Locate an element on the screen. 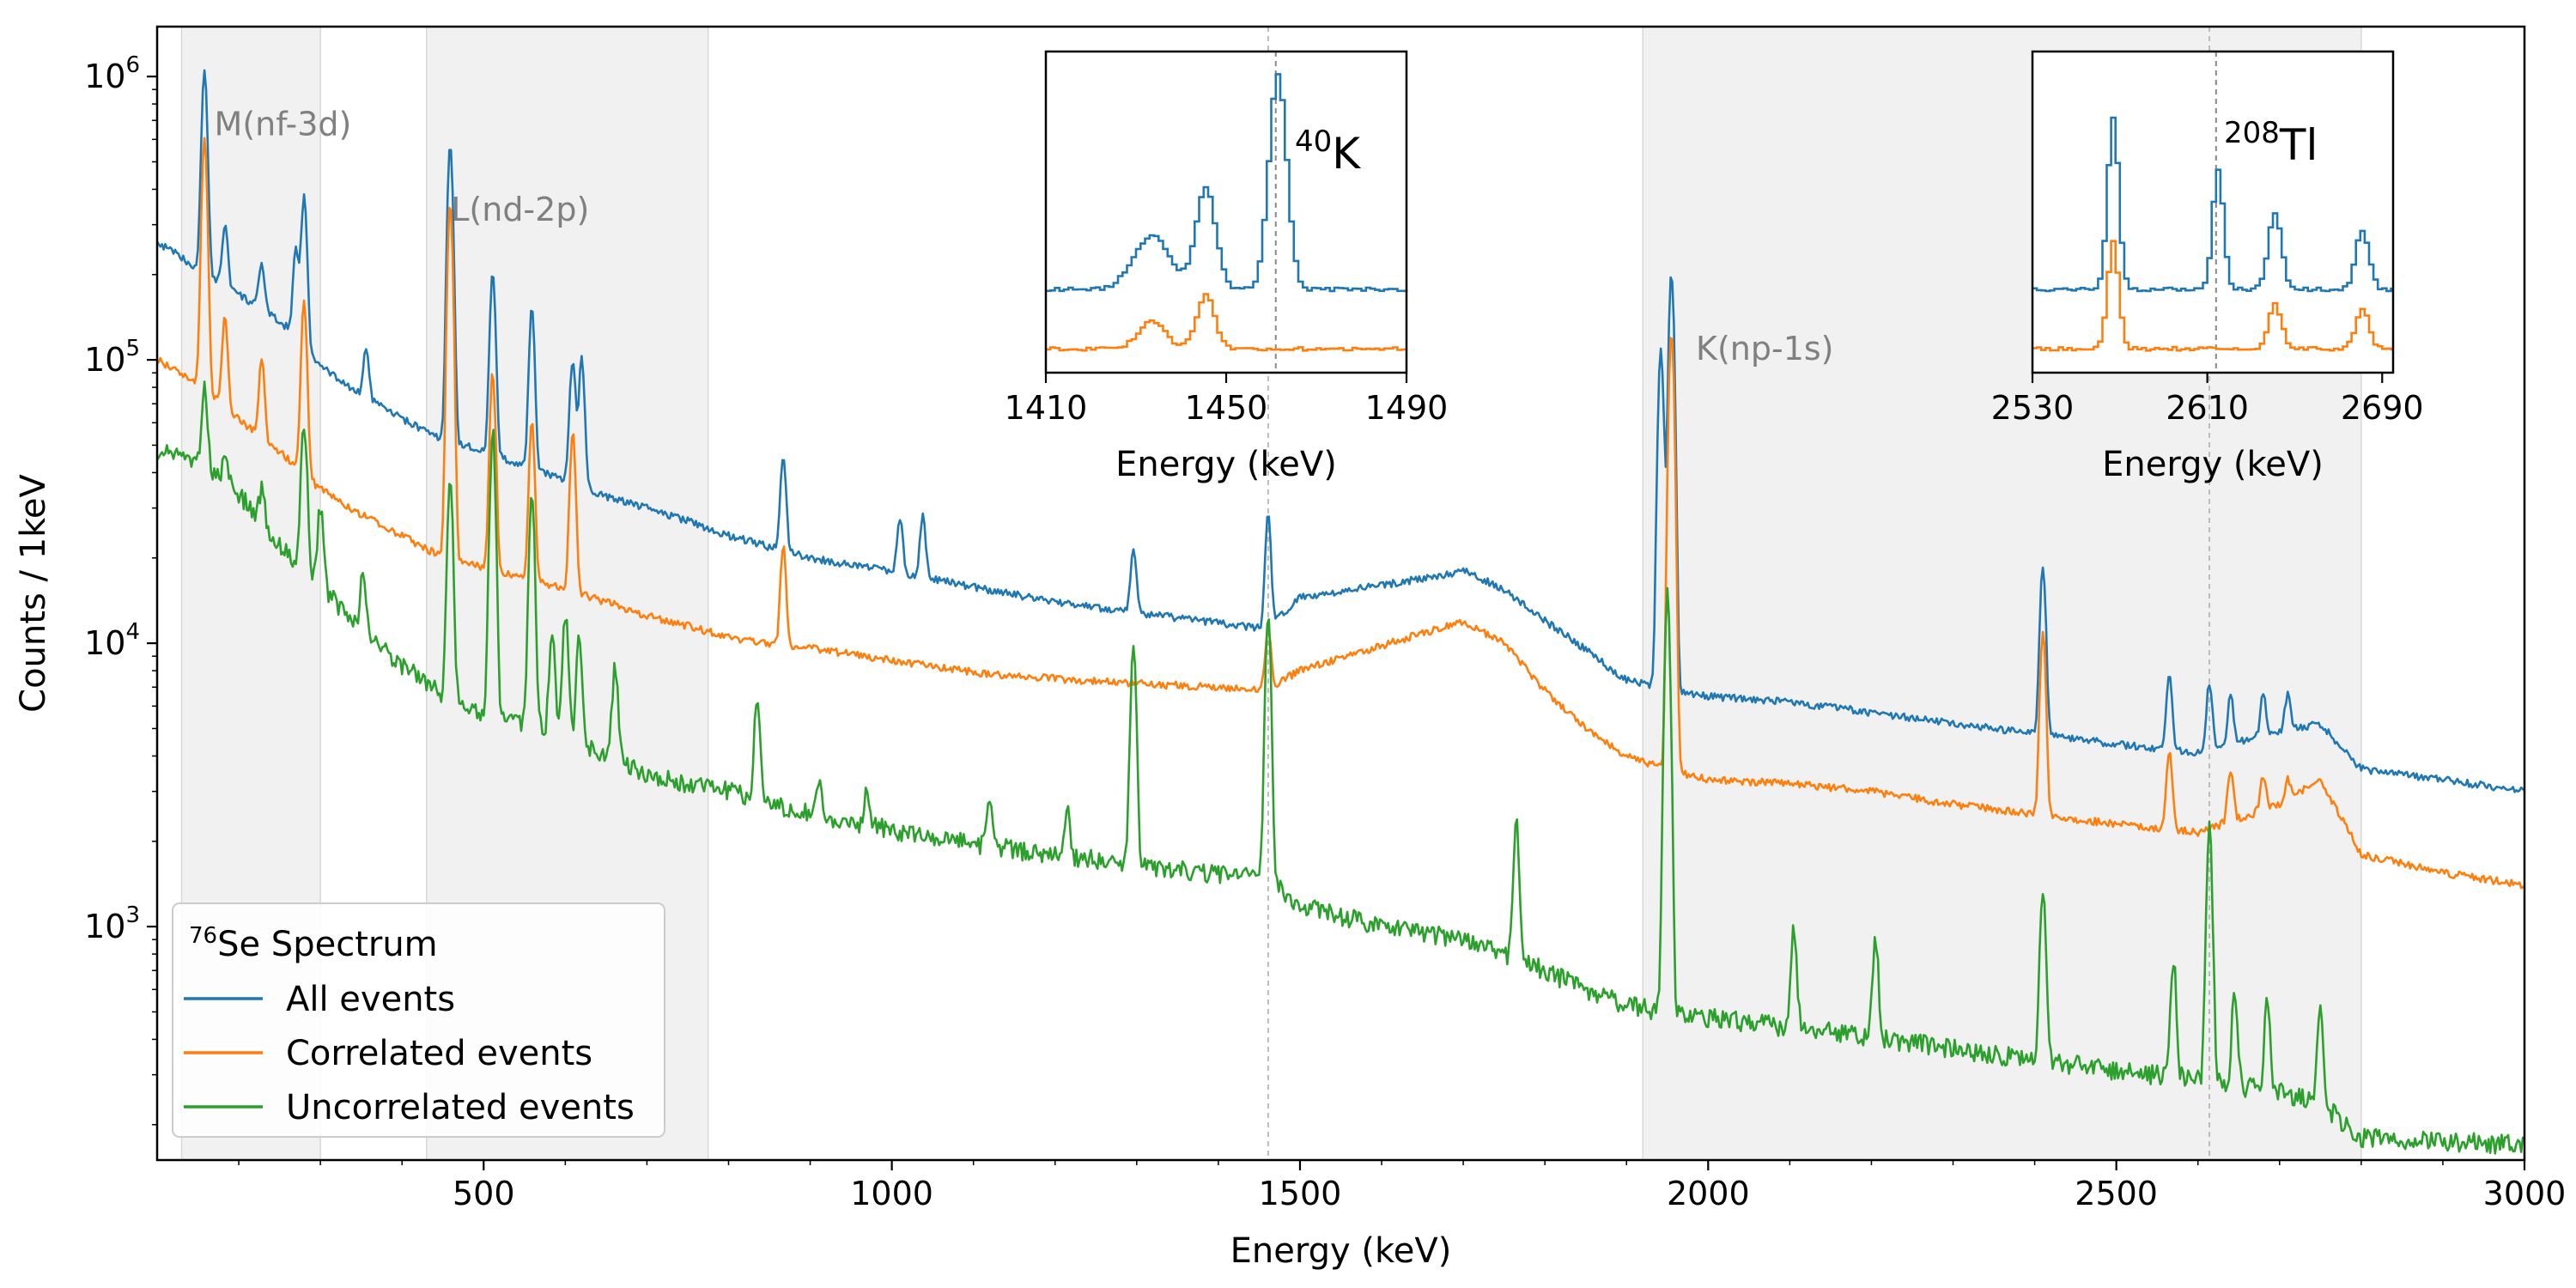  x-axis-label: Energy (keV) is located at coordinates (1341, 1251).